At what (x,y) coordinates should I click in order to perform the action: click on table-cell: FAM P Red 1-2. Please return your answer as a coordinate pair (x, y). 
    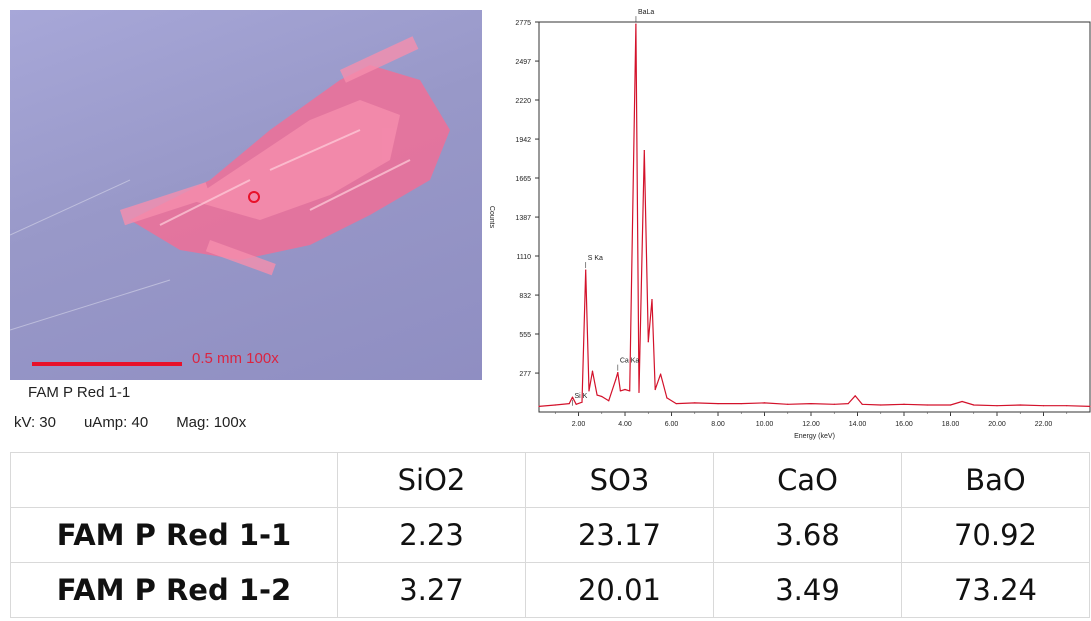
    Looking at the image, I should click on (174, 590).